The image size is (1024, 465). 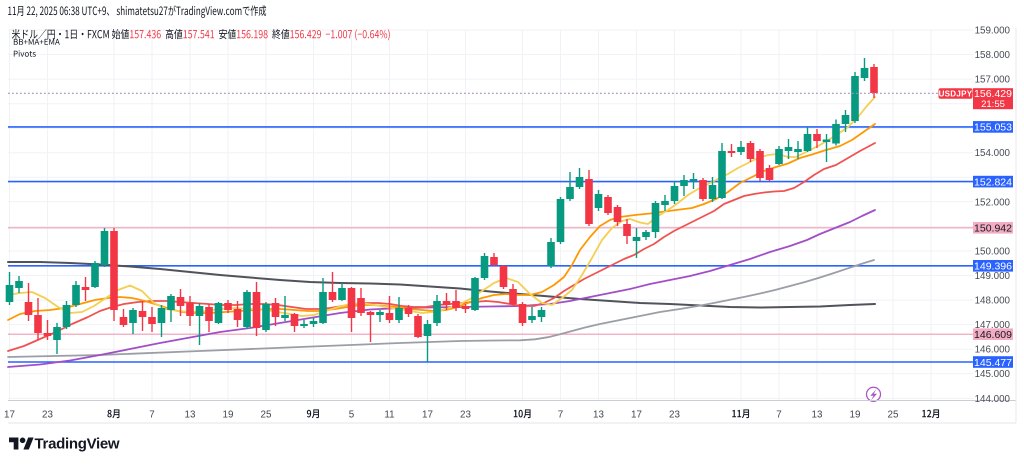 I want to click on svg-text: 157.000, so click(x=993, y=80).